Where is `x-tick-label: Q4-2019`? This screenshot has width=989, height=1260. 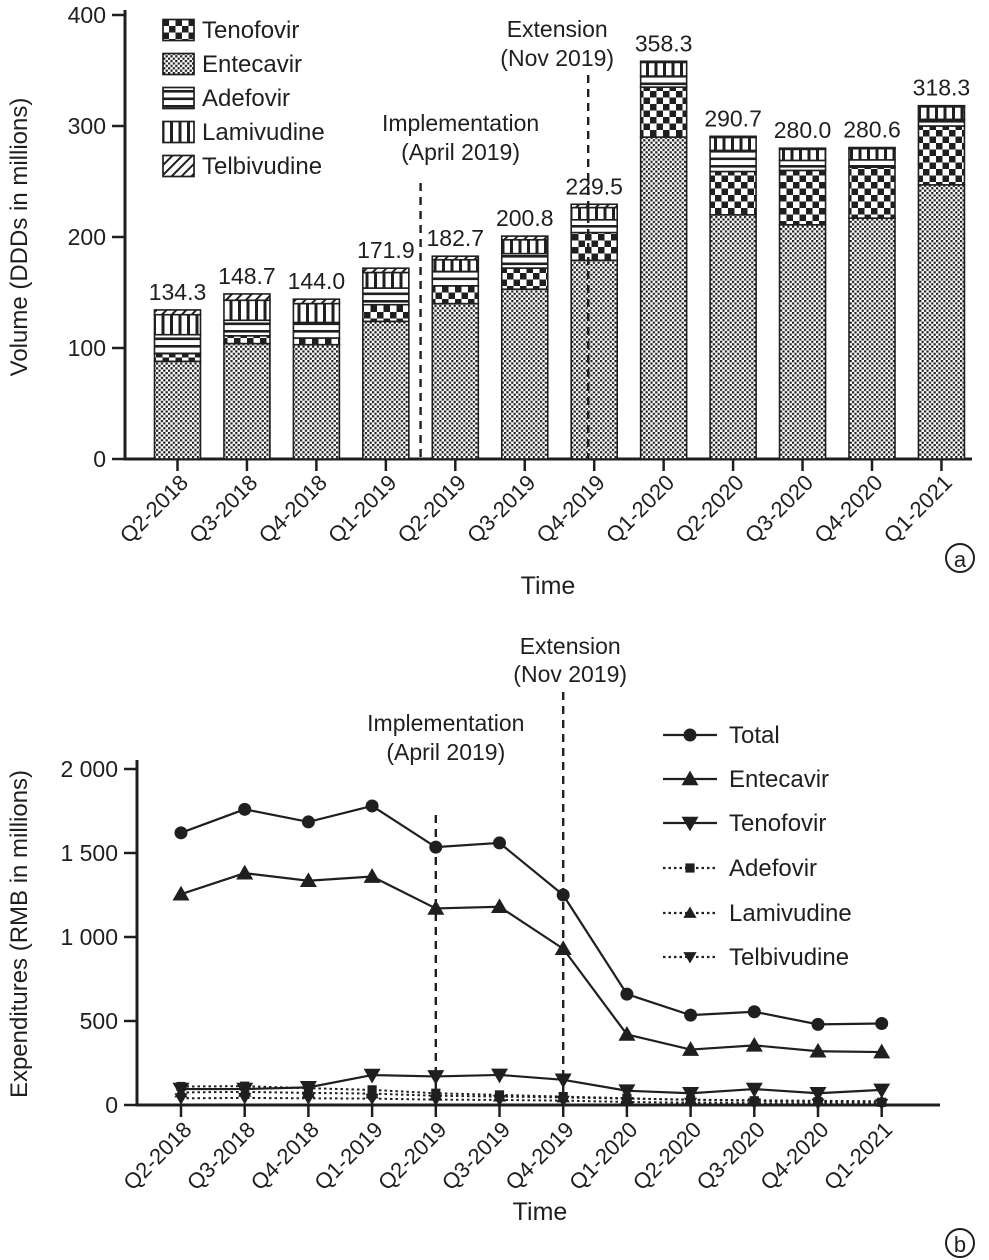
x-tick-label: Q4-2019 is located at coordinates (540, 1156).